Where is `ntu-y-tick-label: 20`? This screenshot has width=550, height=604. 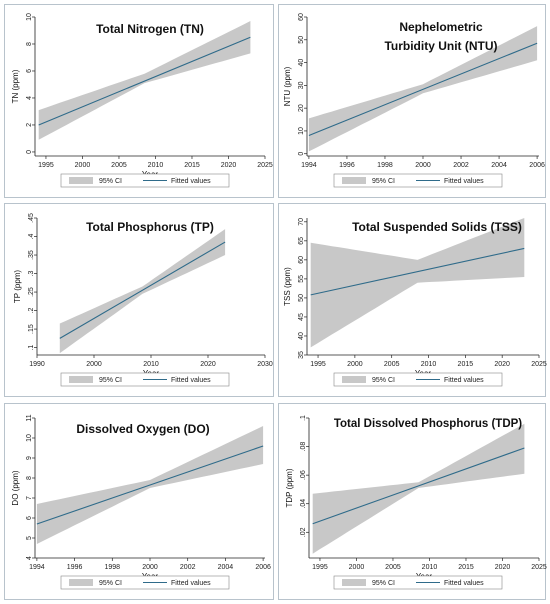 ntu-y-tick-label: 20 is located at coordinates (301, 108).